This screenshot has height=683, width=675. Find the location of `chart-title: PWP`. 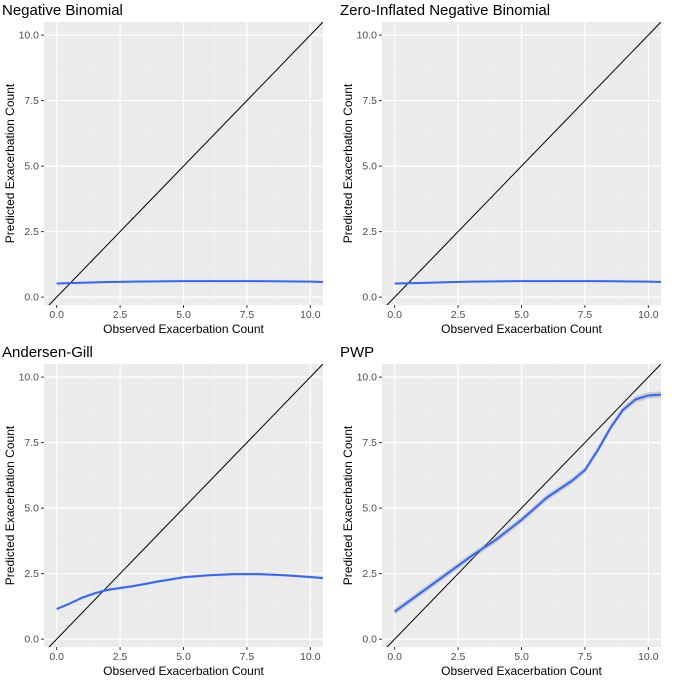

chart-title: PWP is located at coordinates (357, 352).